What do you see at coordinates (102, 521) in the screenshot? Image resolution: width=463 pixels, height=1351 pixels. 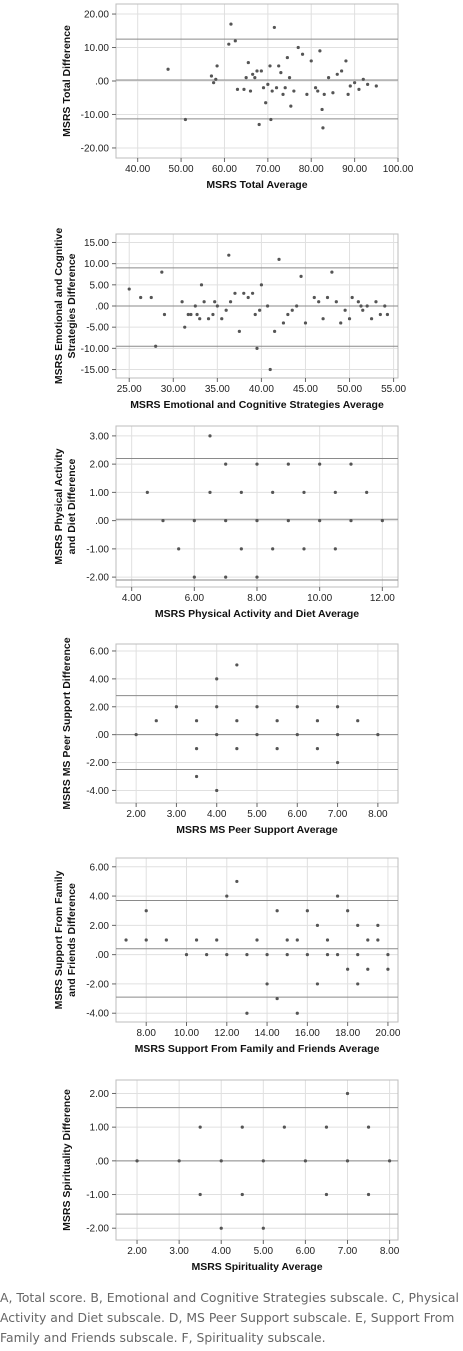 I see `y-tick-label: .00` at bounding box center [102, 521].